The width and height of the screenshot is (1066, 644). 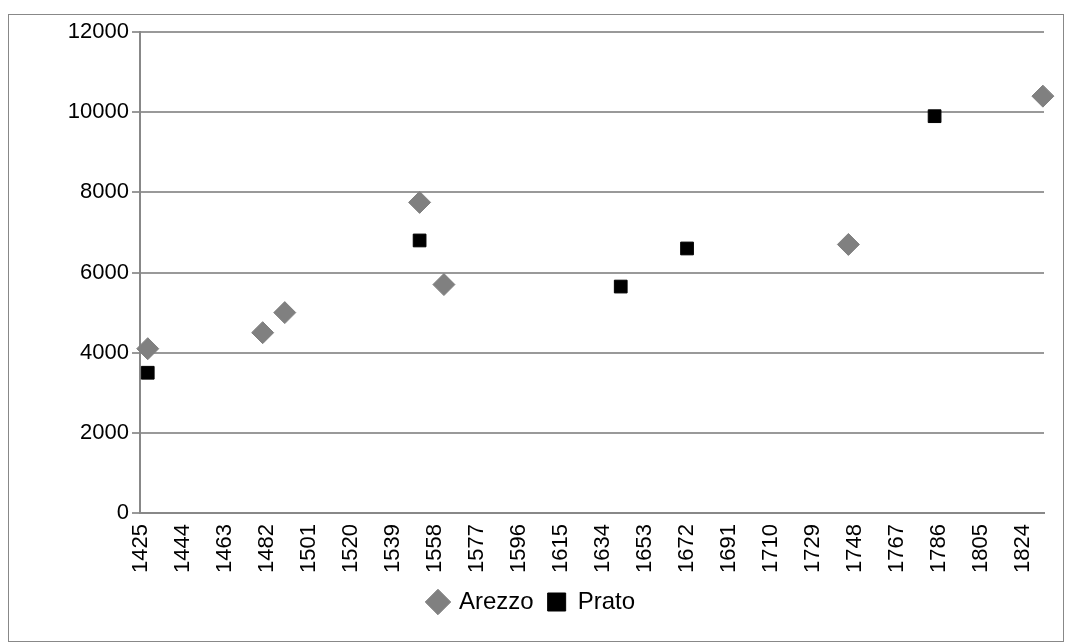 I want to click on y-tick-label: 2000, so click(x=104, y=431).